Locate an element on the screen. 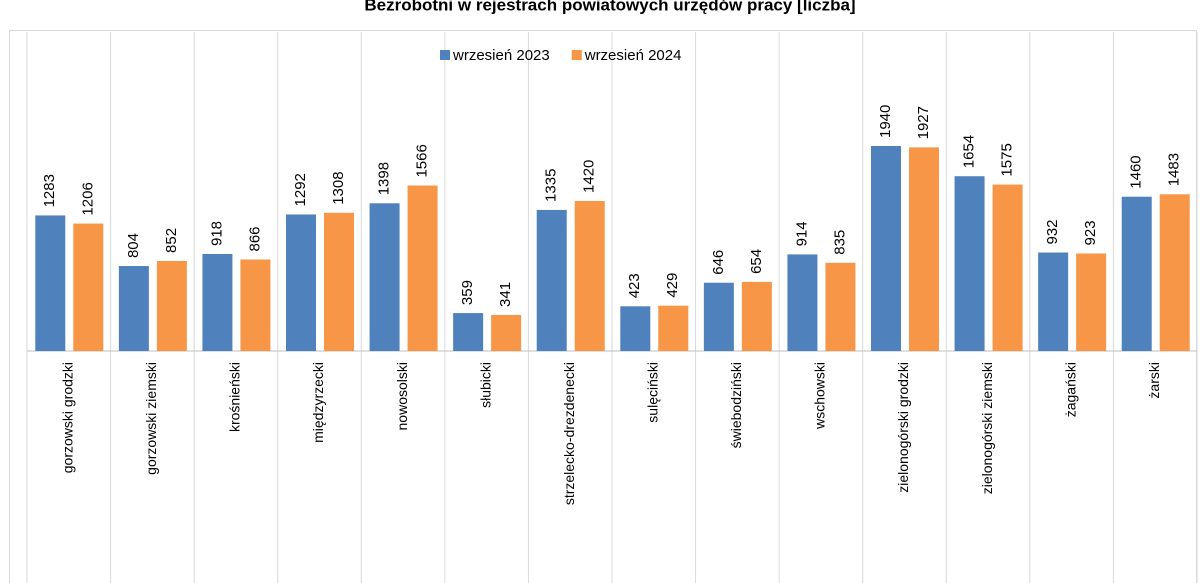  x-tick-label: wschowski is located at coordinates (820, 396).